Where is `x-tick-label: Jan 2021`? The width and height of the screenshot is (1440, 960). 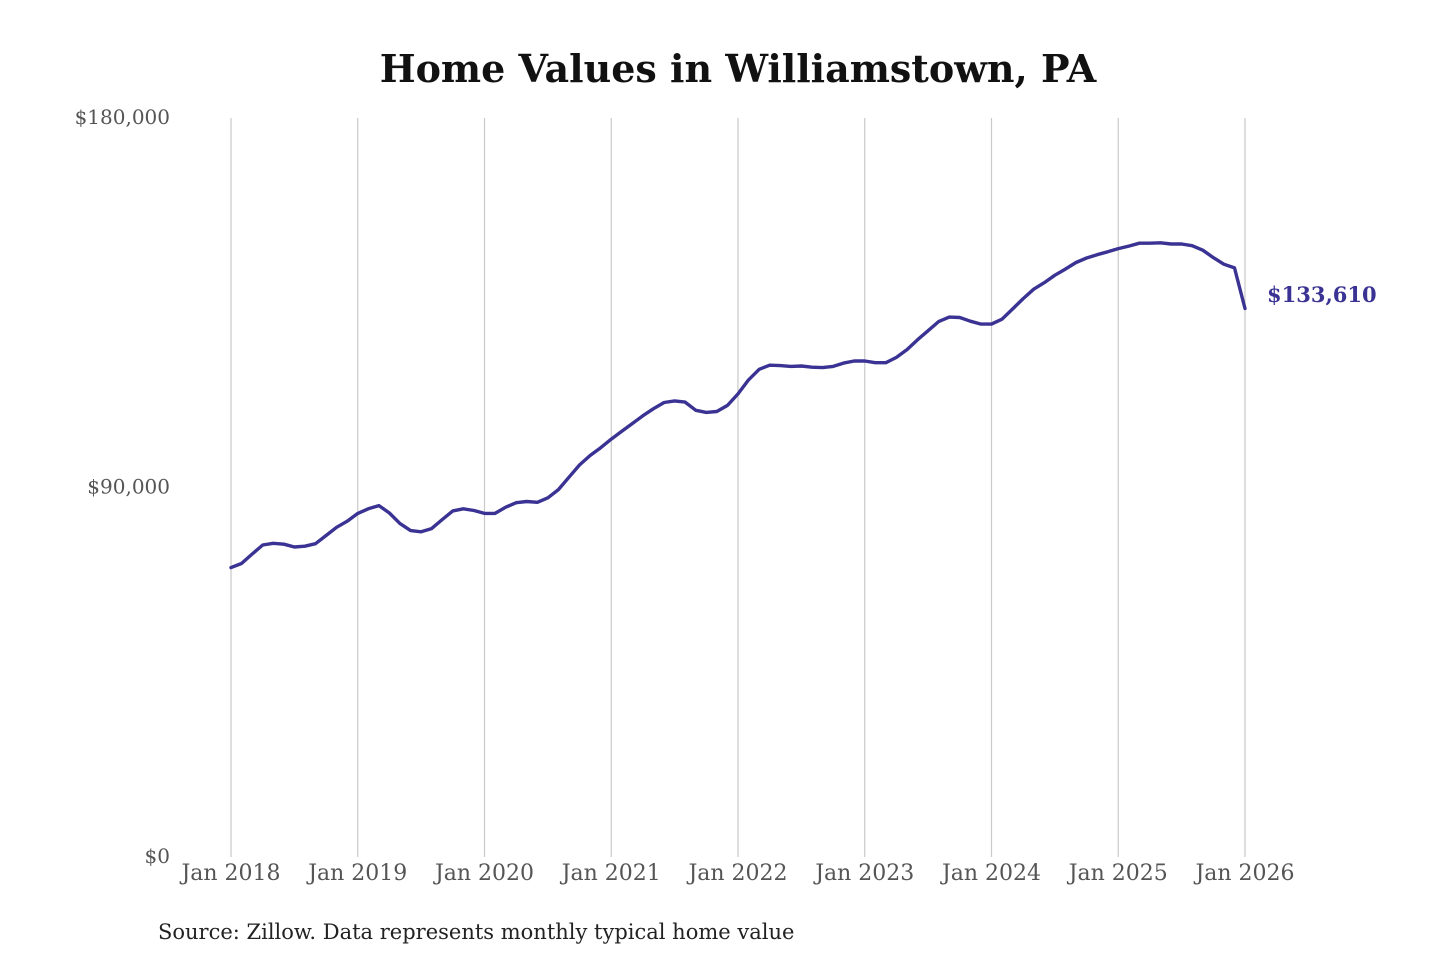
x-tick-label: Jan 2021 is located at coordinates (610, 873).